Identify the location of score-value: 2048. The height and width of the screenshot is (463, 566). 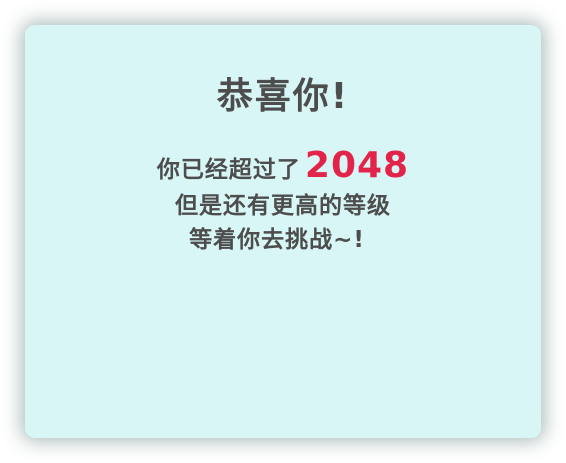
(357, 165).